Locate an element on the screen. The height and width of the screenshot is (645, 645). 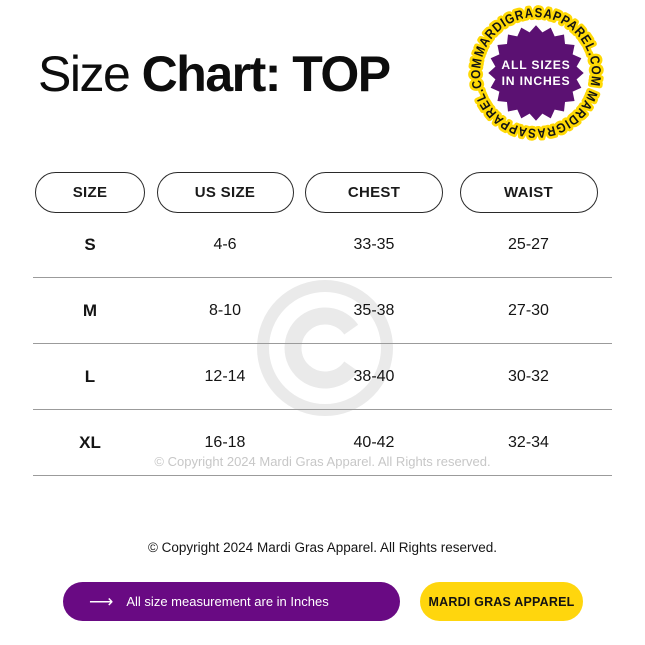
measurement-note-button: ⟶ All size measurement are in Inches is located at coordinates (231, 601).